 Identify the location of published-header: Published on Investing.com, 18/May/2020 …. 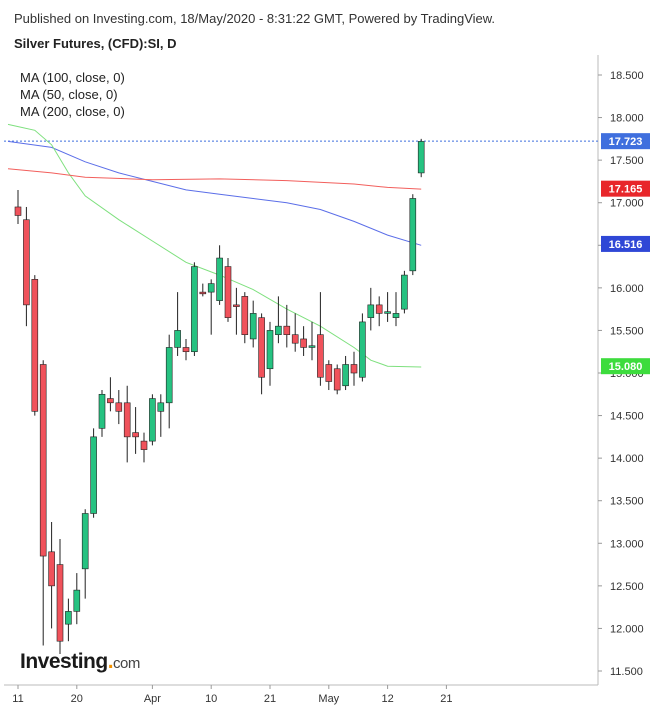
(255, 18).